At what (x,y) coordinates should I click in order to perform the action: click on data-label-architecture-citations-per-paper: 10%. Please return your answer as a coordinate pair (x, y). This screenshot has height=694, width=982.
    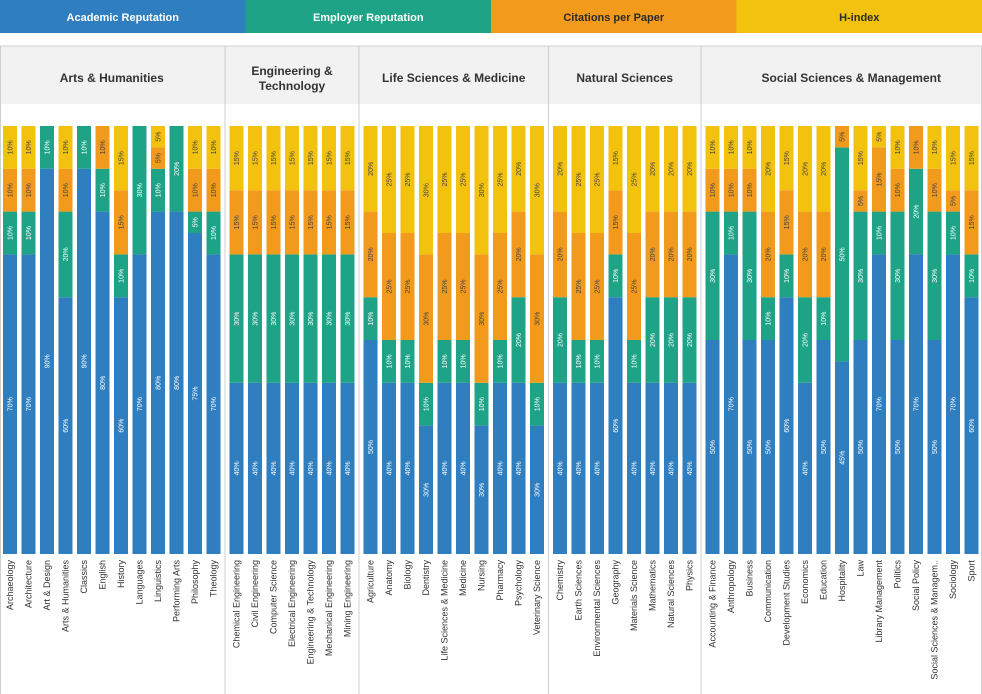
    Looking at the image, I should click on (29, 190).